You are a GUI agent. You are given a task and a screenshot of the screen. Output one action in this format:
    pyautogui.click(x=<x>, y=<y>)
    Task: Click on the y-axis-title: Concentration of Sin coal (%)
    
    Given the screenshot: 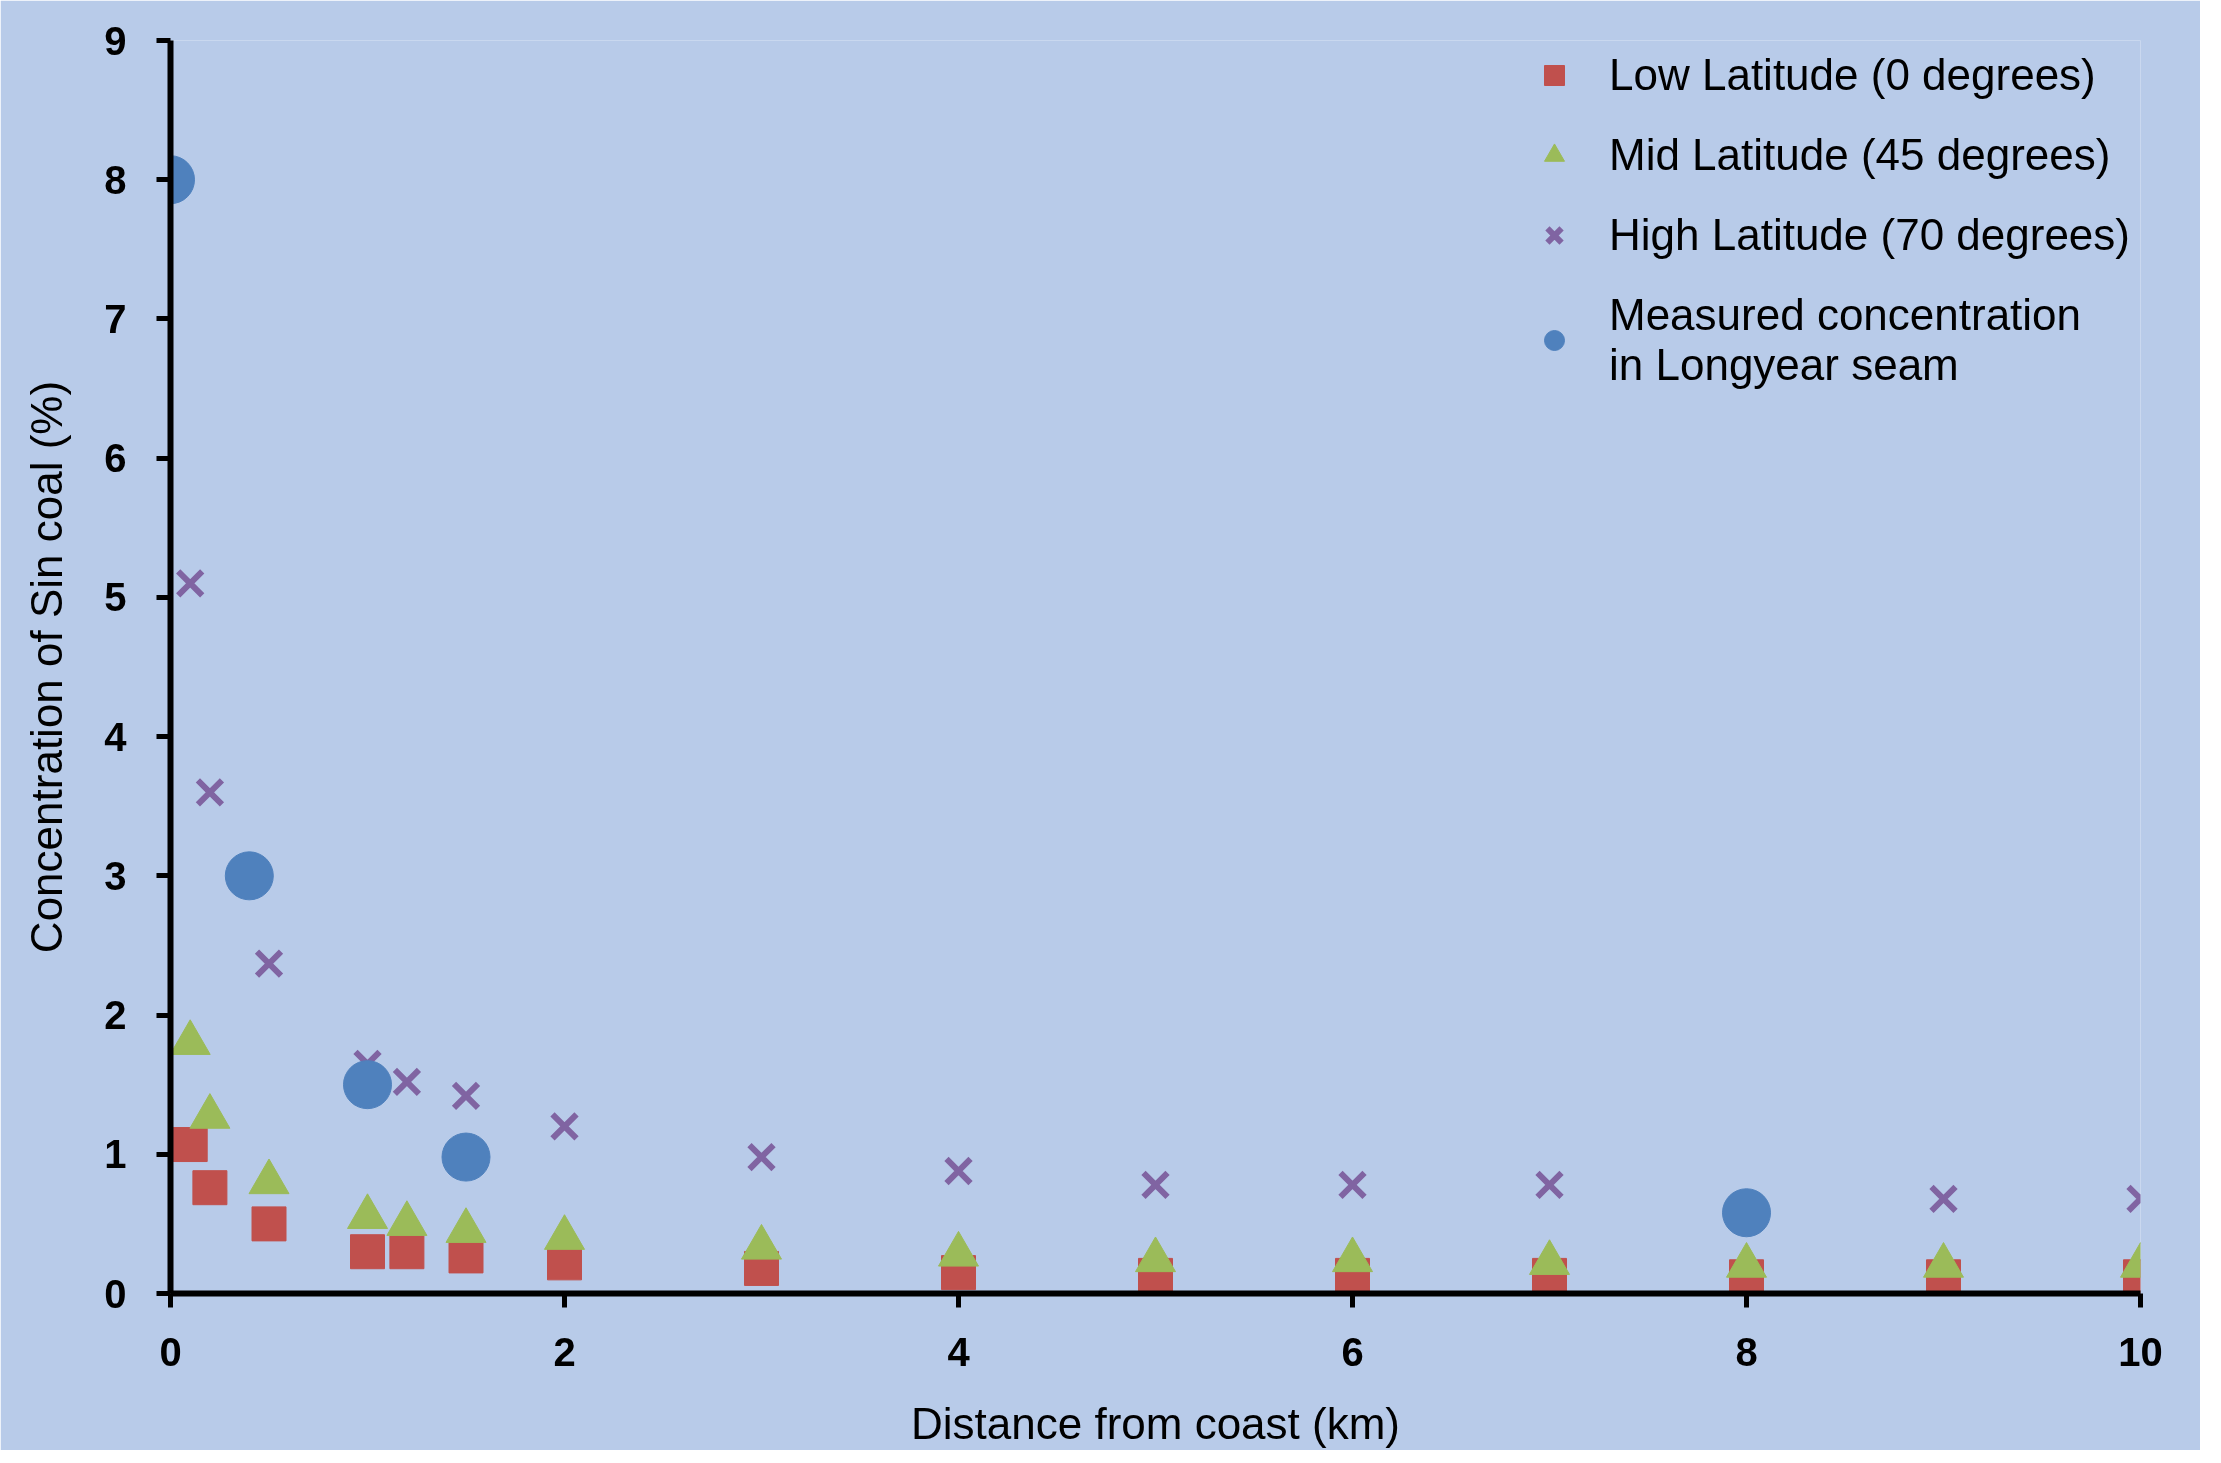 What is the action you would take?
    pyautogui.click(x=47, y=667)
    